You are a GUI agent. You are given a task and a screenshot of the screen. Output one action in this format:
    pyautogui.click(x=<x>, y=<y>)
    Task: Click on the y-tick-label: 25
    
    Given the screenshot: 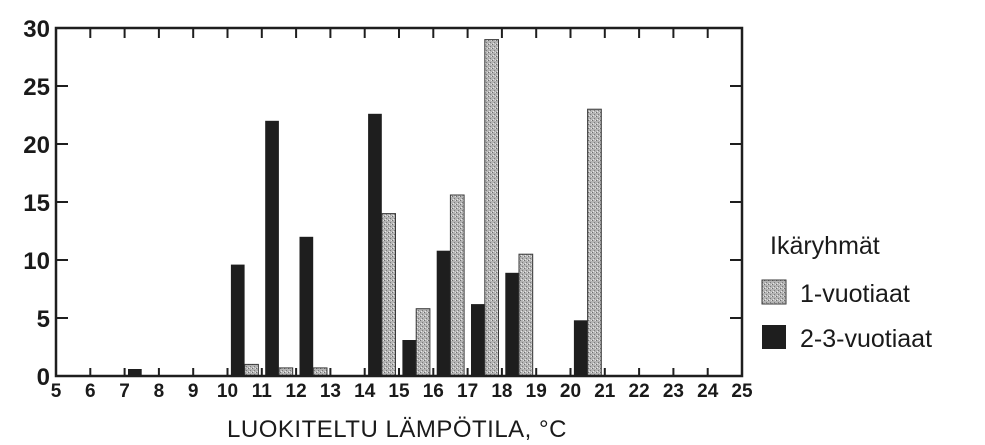 What is the action you would take?
    pyautogui.click(x=36, y=87)
    